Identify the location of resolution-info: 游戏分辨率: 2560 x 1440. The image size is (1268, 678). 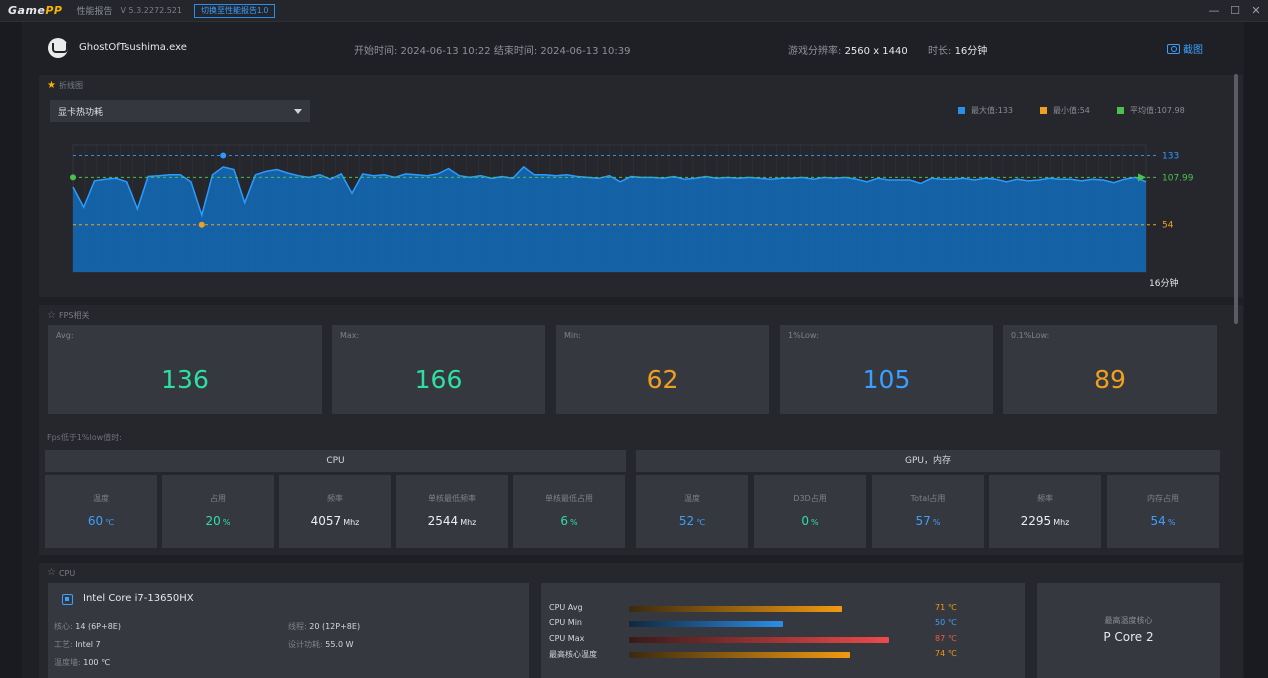
(848, 51).